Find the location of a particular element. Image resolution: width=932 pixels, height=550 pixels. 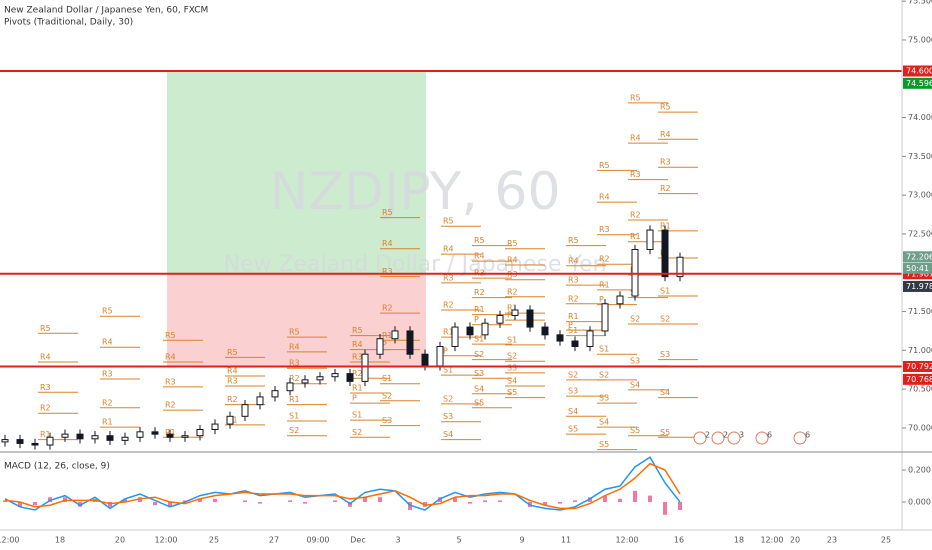

x-tick-label: 11 is located at coordinates (566, 540).